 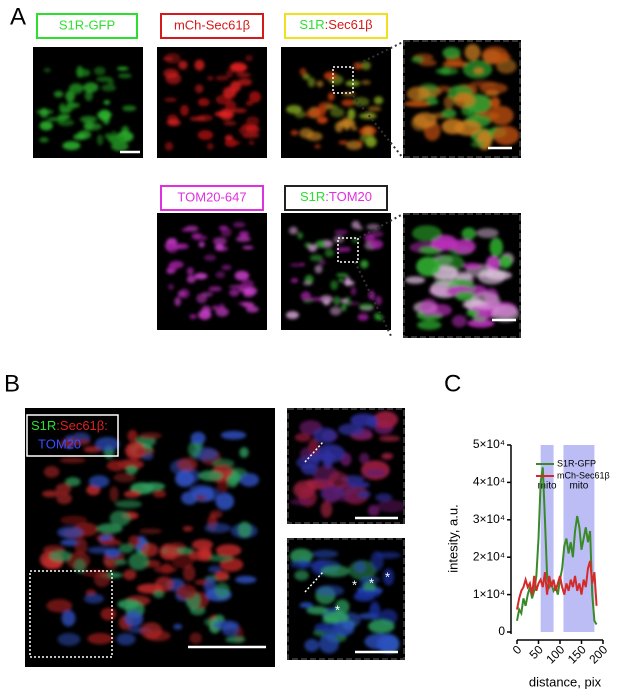 I want to click on legend-label: S1R-GFP, so click(x=576, y=463).